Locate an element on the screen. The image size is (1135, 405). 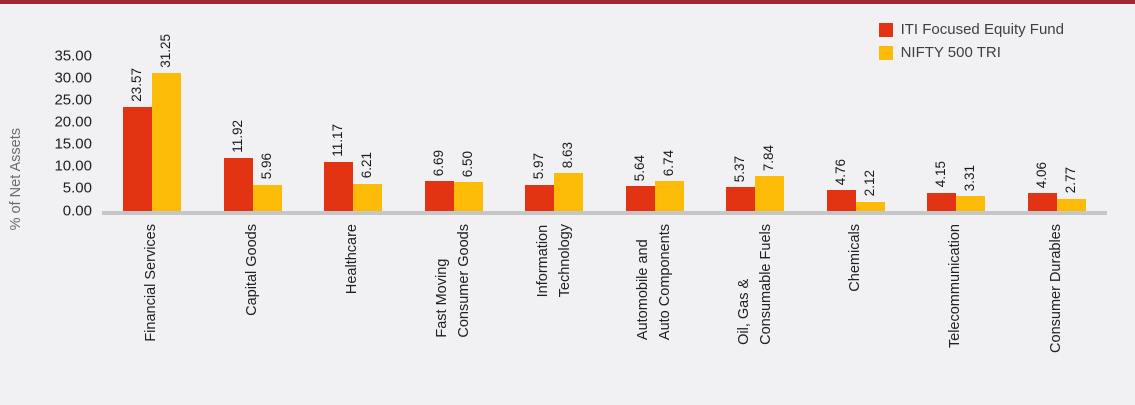
category-group: 5.37 7.84 is located at coordinates (755, 120).